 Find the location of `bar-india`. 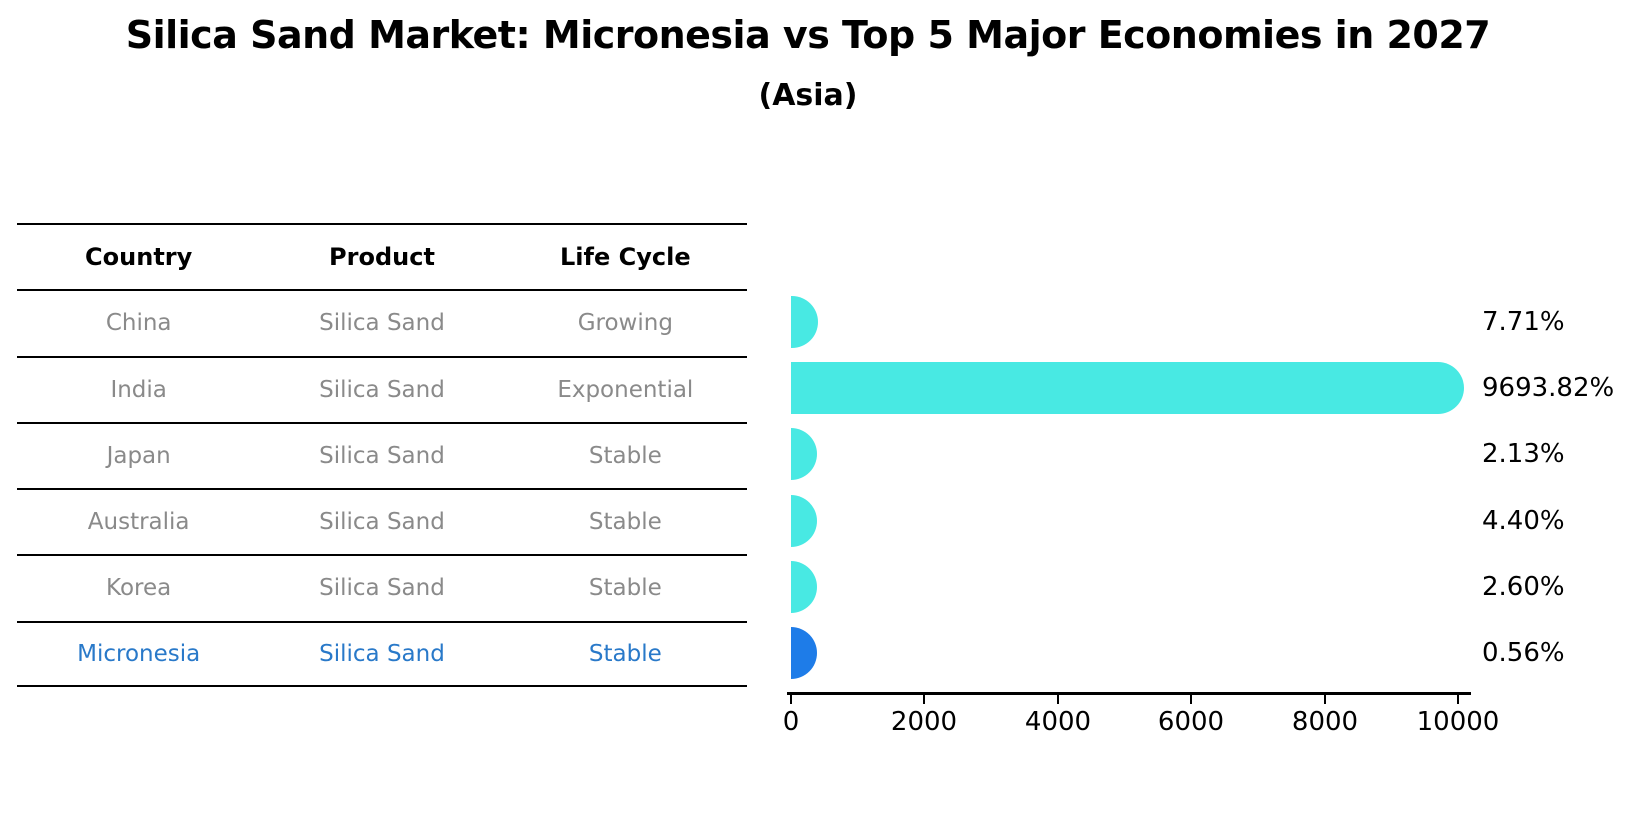

bar-india is located at coordinates (1127, 388).